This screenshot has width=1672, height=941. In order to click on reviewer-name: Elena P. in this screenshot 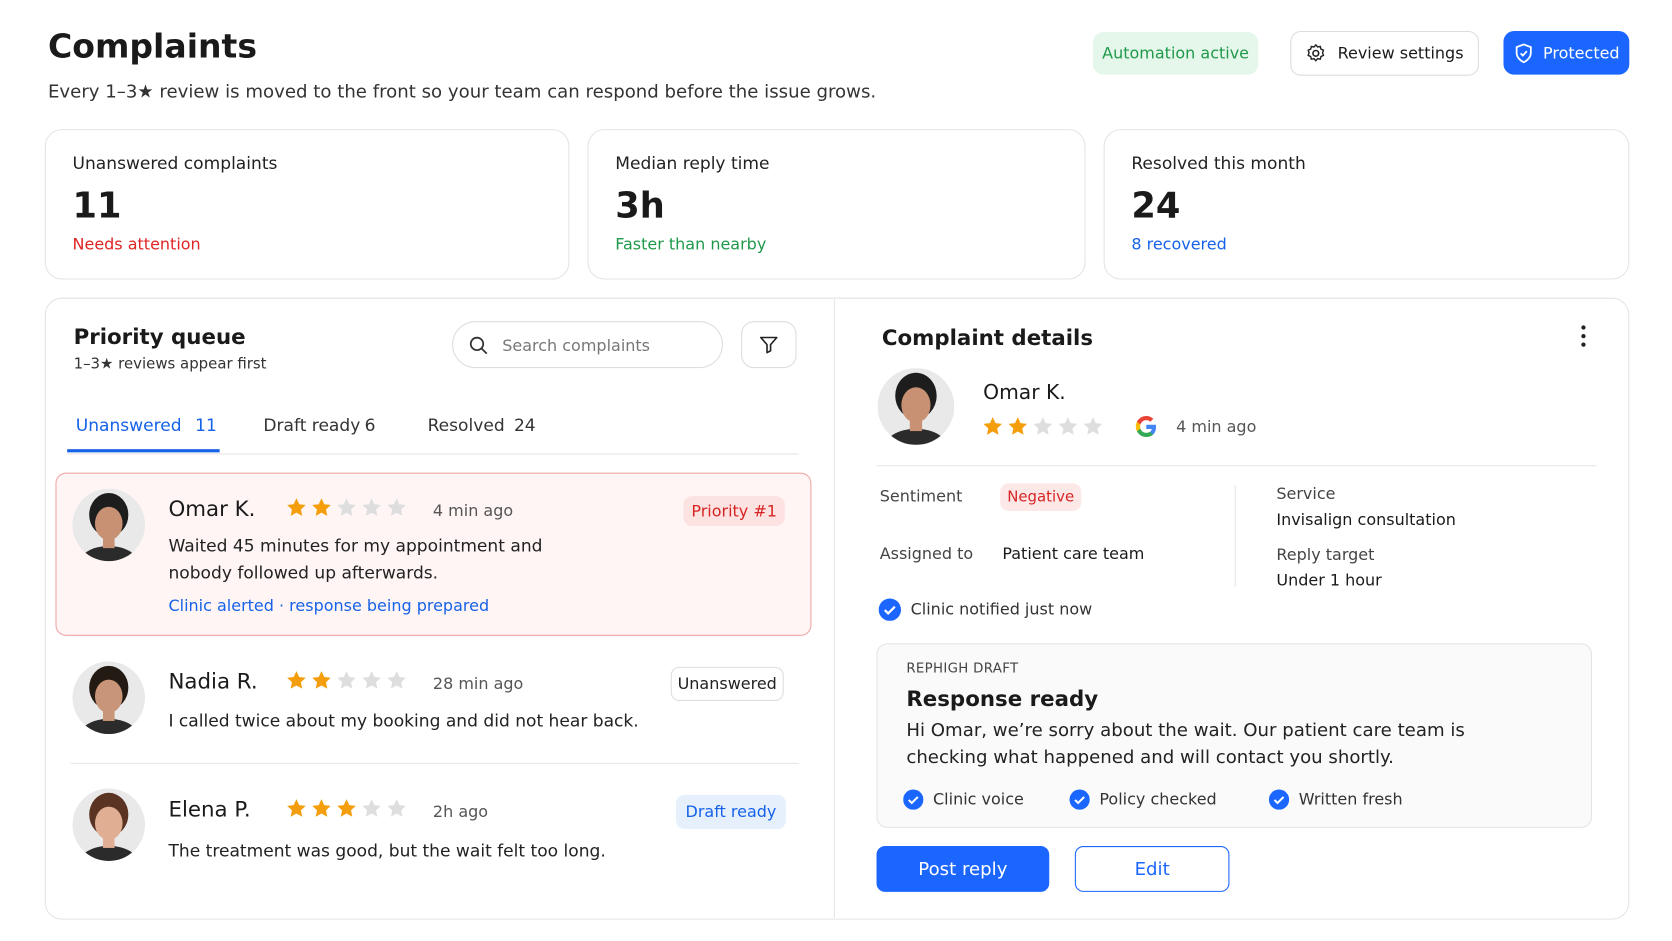, I will do `click(209, 809)`.